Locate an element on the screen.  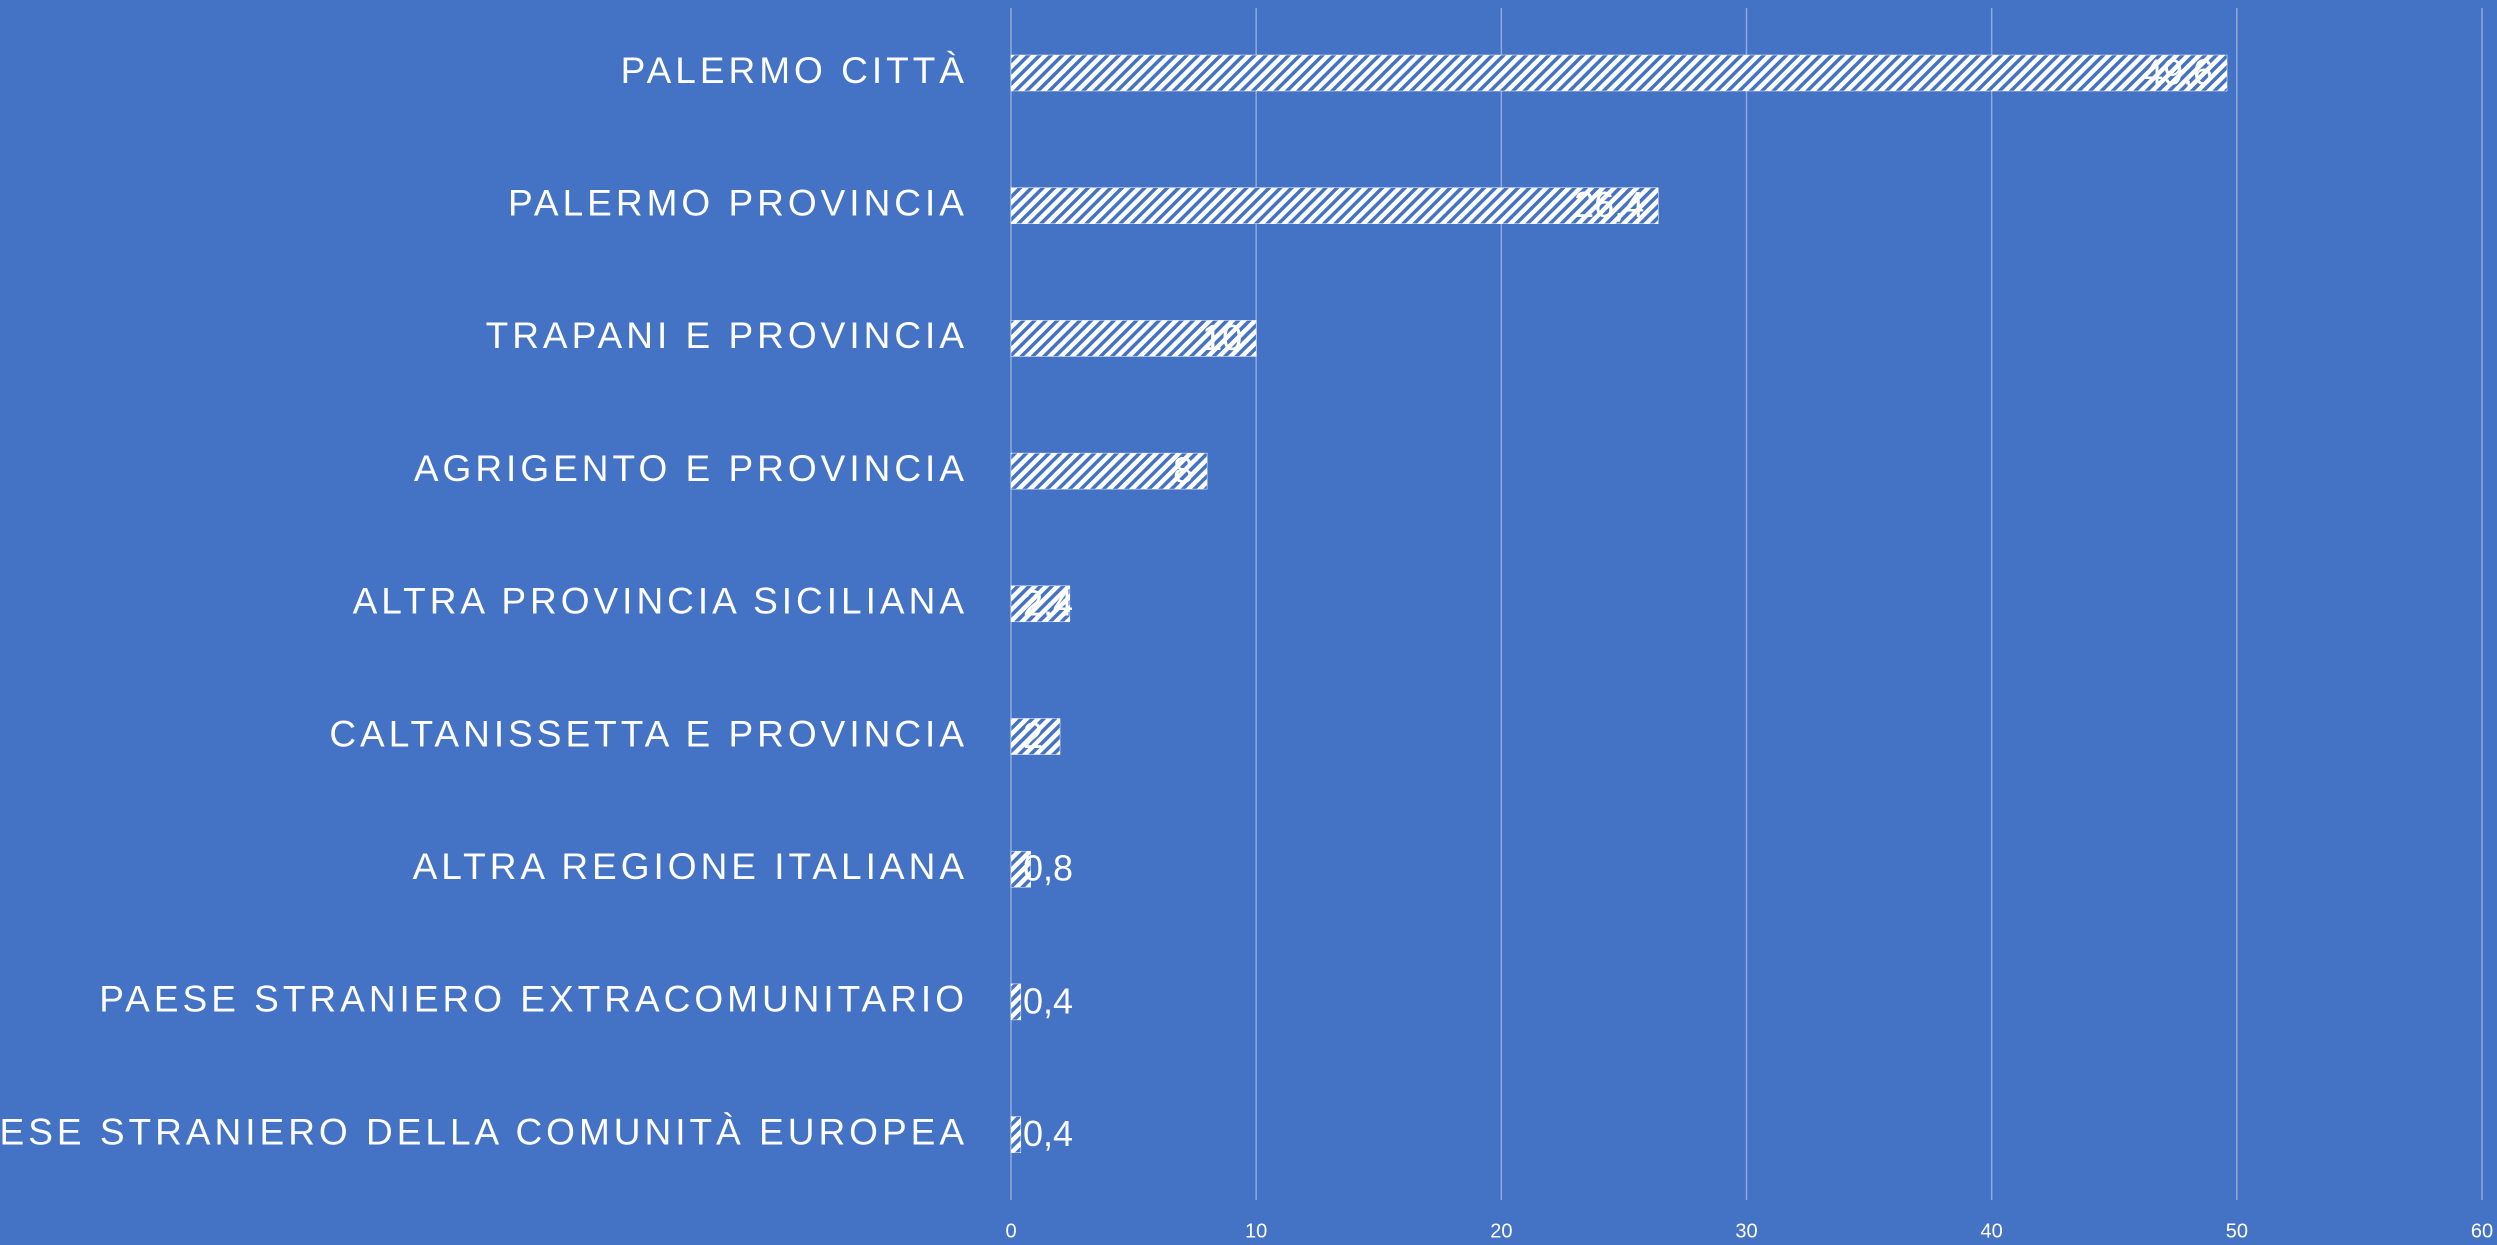
category-label: CALTANISSETTA E PROVINCIA is located at coordinates (648, 733).